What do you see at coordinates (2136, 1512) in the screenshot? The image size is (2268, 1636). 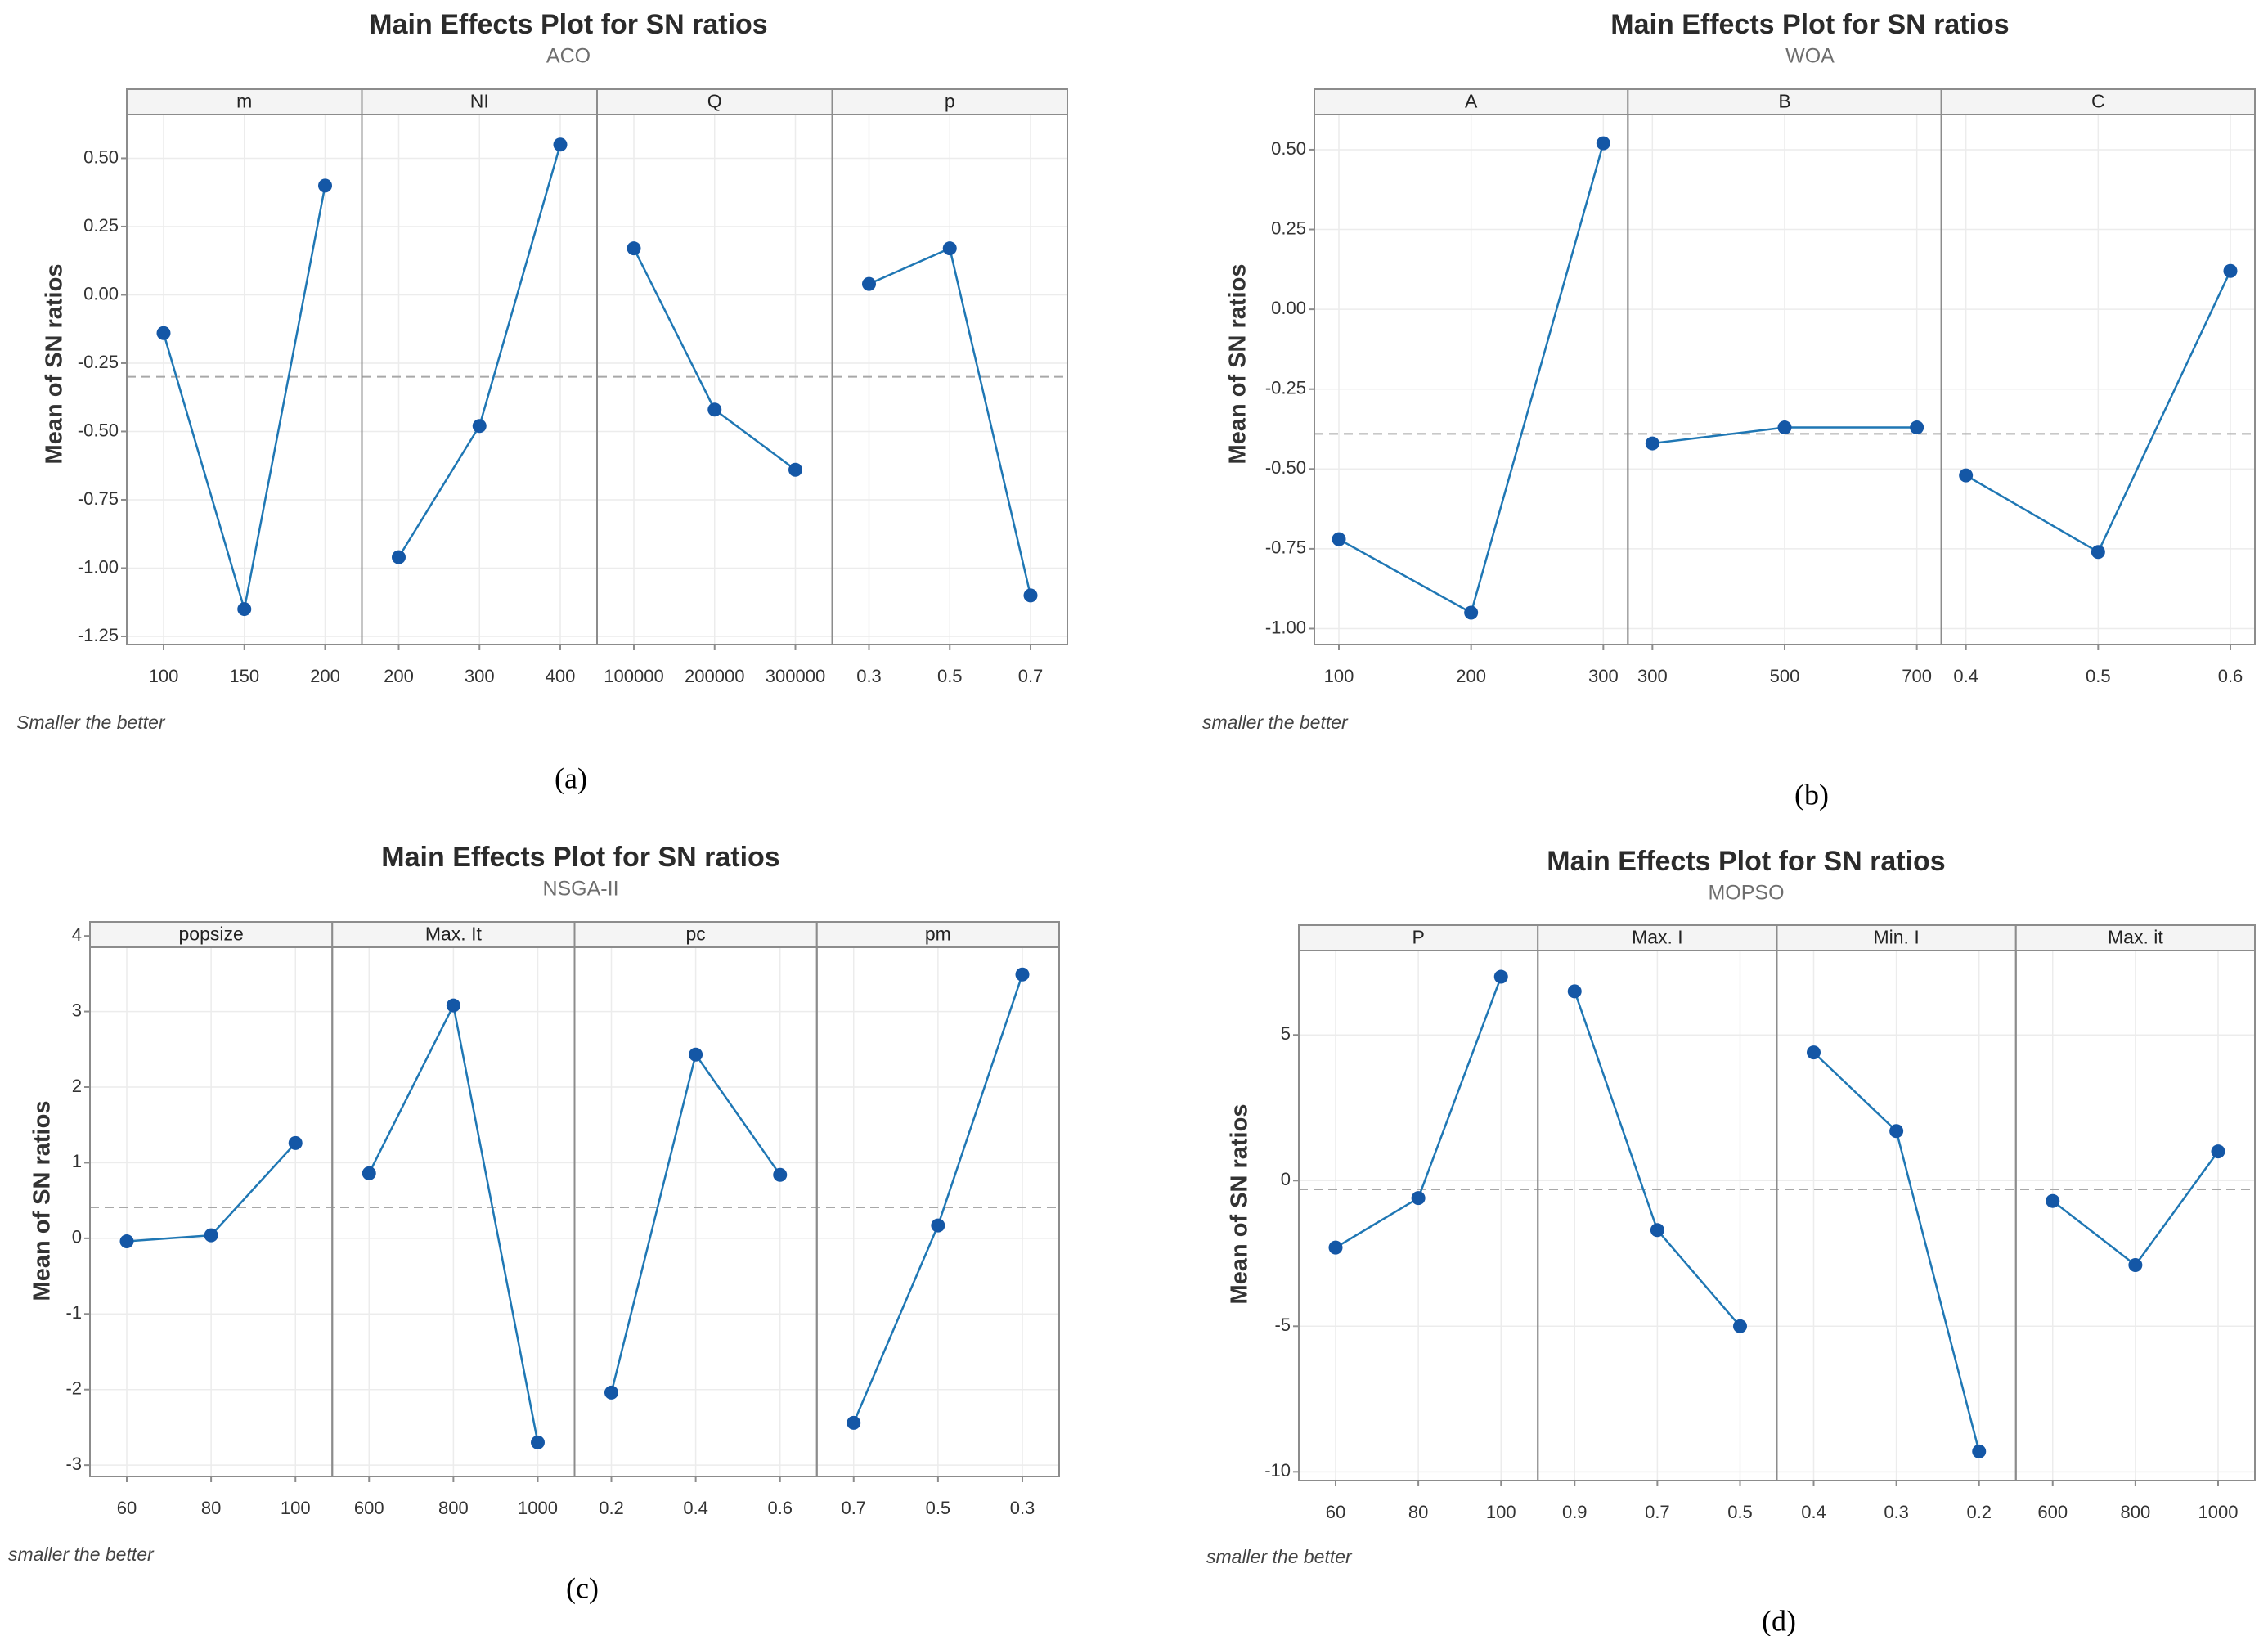 I see `x-tick-label: 800` at bounding box center [2136, 1512].